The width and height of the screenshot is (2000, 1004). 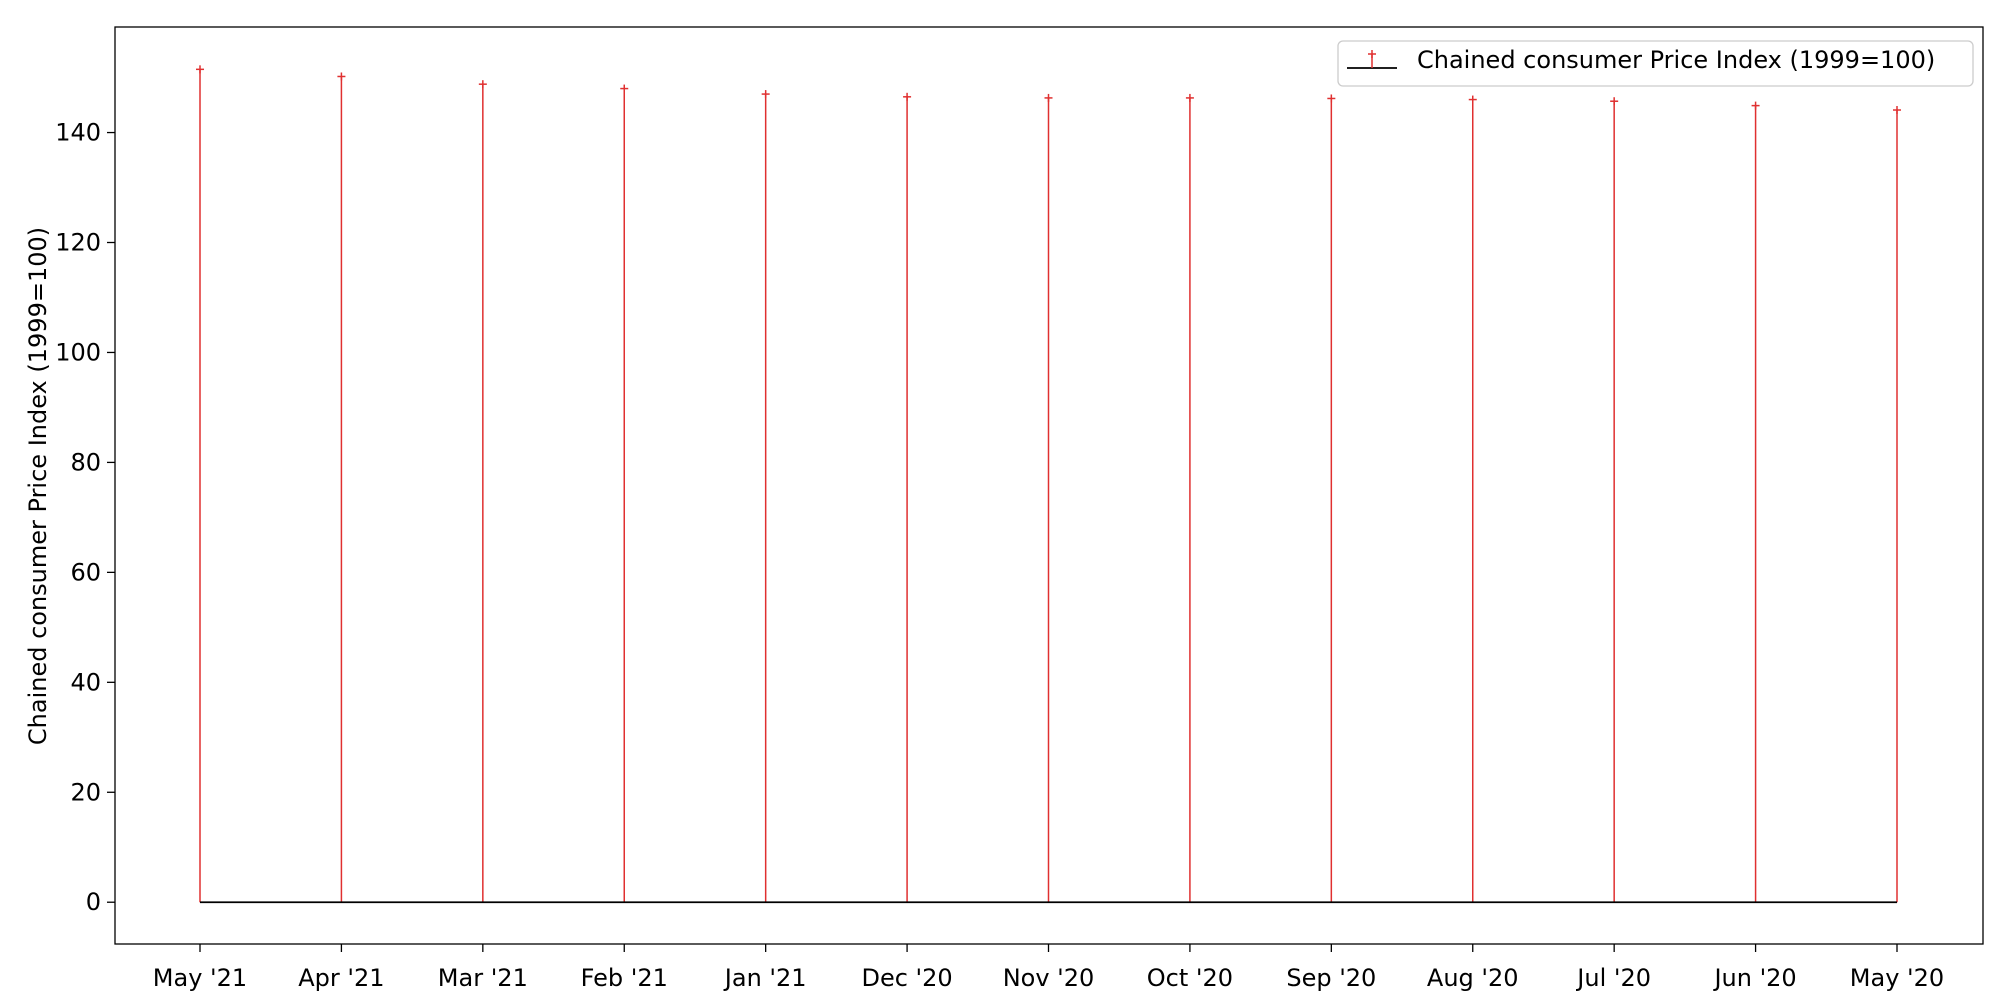 I want to click on x-tick-label: May '21, so click(x=200, y=978).